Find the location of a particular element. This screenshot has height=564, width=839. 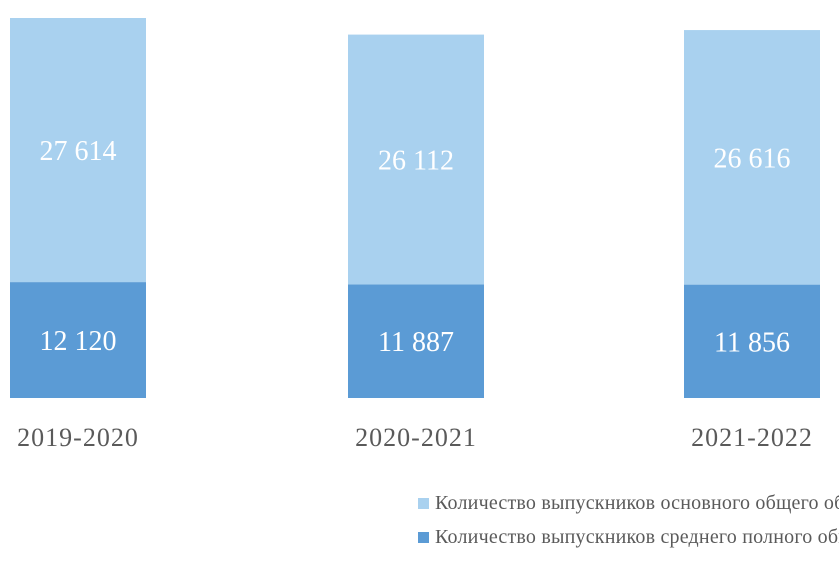

x-tick-label-2021-2022: 2021-2022 is located at coordinates (752, 437).